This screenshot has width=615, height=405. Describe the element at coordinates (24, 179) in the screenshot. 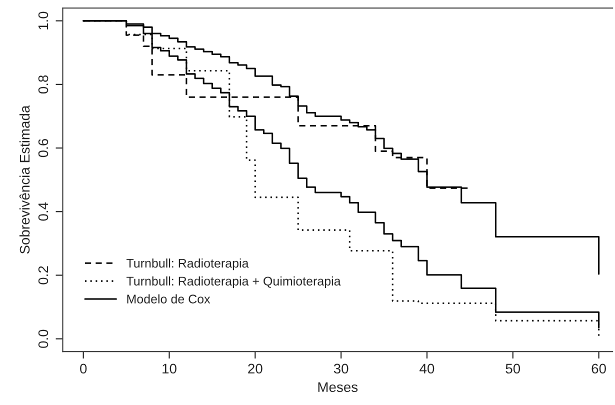

I see `y-axis-title: Sobrevivência Estimada` at that location.